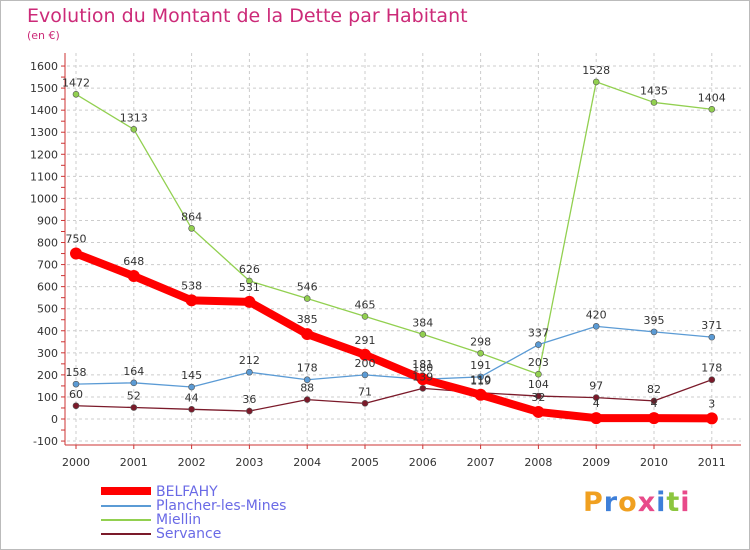  I want to click on data-label: 180, so click(422, 367).